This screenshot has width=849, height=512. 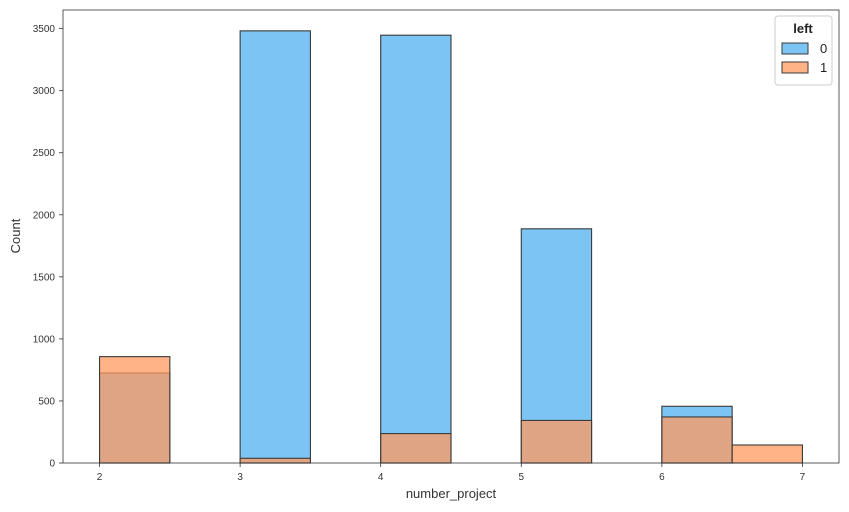 I want to click on x-tick-label: 3, so click(x=240, y=477).